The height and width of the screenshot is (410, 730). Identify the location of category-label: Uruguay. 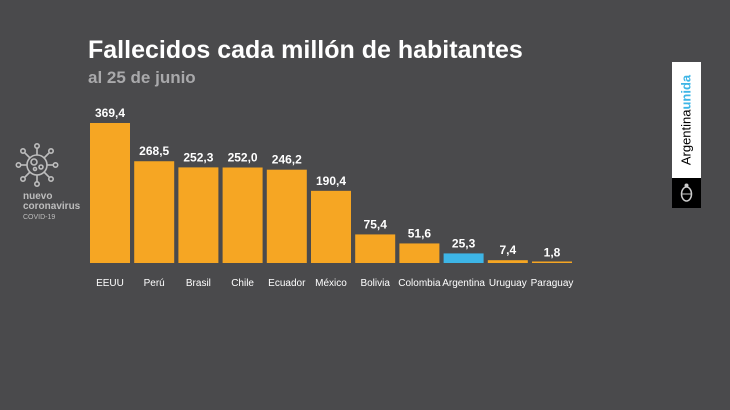
(508, 283).